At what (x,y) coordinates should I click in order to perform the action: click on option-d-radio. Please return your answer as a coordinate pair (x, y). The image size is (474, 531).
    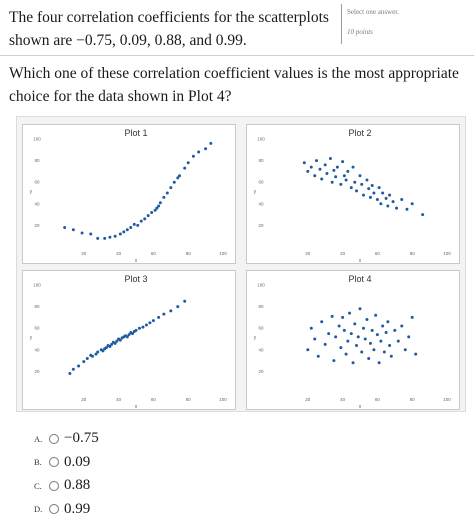
    Looking at the image, I should click on (54, 509).